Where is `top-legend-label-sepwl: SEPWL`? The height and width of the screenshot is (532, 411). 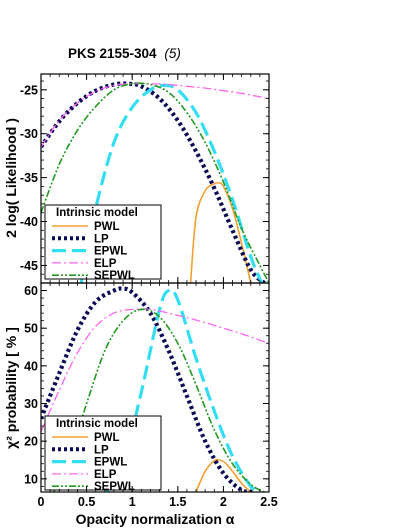 top-legend-label-sepwl: SEPWL is located at coordinates (114, 276).